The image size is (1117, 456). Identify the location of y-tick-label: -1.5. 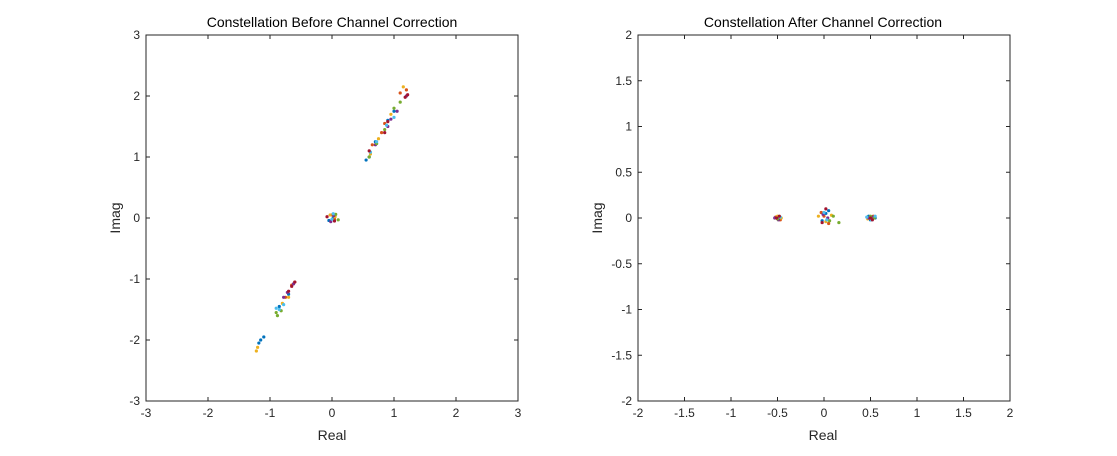
(621, 355).